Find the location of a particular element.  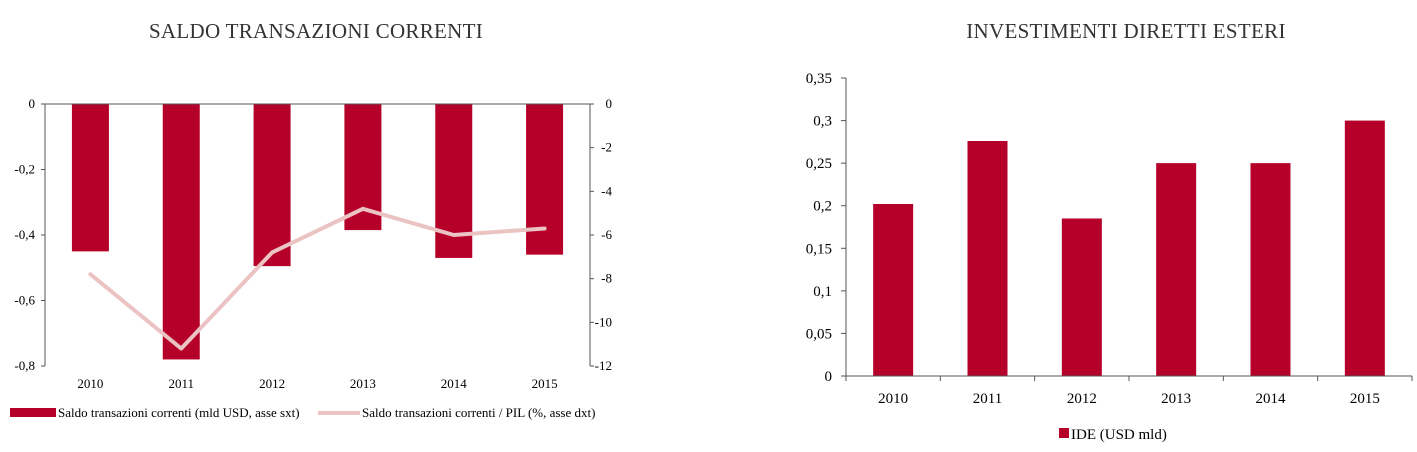

chart1-right-tick: -10 is located at coordinates (603, 321).